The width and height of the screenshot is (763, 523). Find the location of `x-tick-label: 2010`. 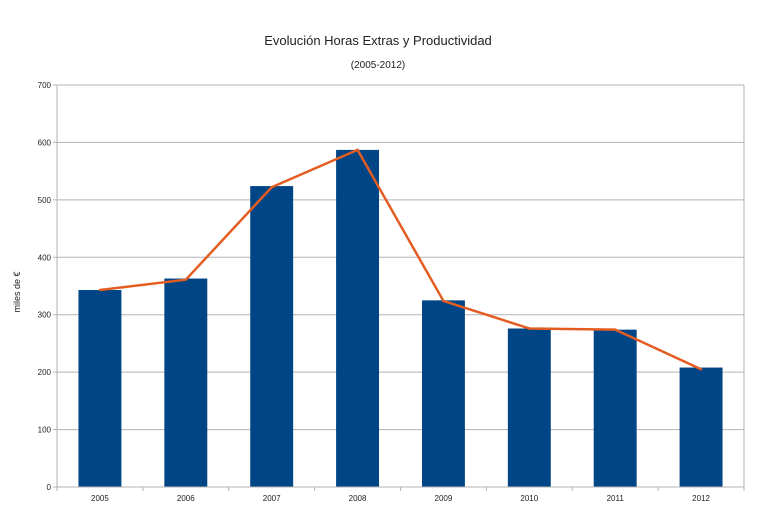

x-tick-label: 2010 is located at coordinates (529, 498).